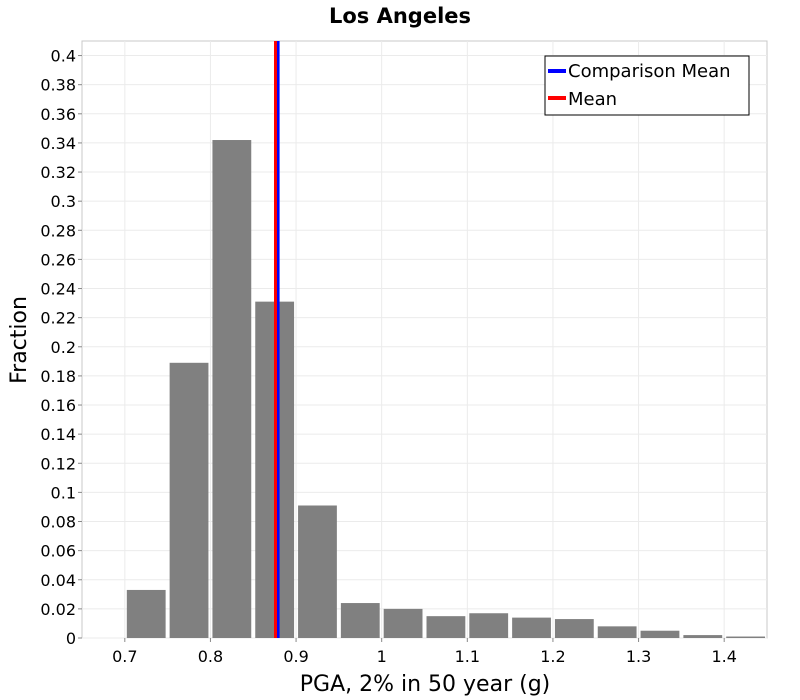 The image size is (800, 700). I want to click on y-tick-label: 0.08, so click(58, 522).